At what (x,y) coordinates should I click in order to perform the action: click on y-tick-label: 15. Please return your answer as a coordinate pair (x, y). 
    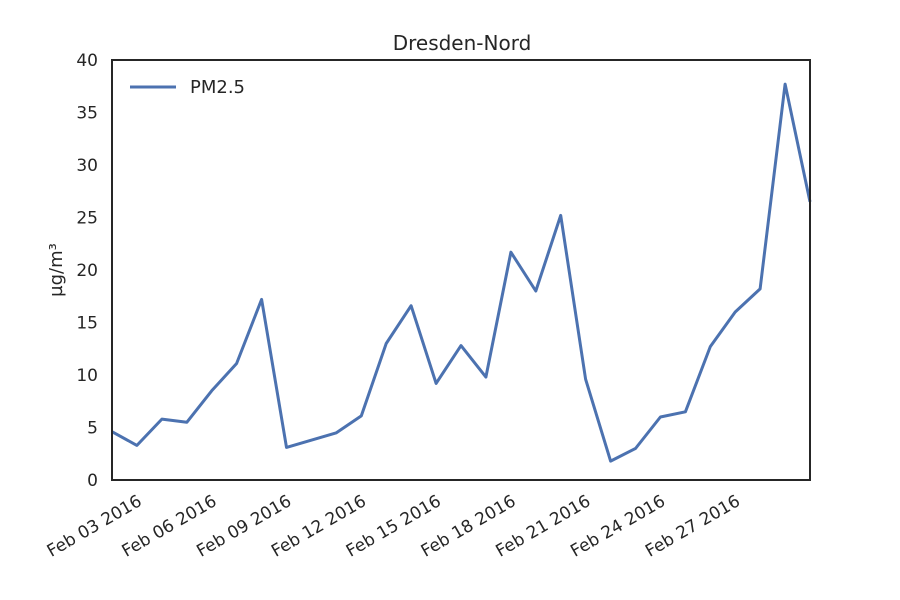
    Looking at the image, I should click on (87, 324).